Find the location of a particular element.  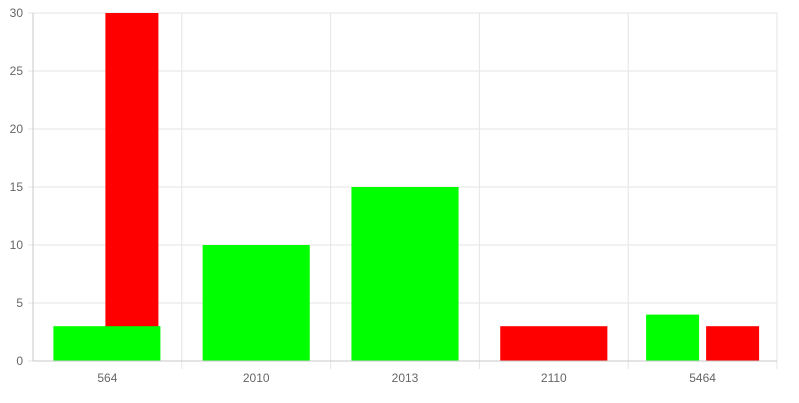

x-tick-label: 5464 is located at coordinates (702, 378).